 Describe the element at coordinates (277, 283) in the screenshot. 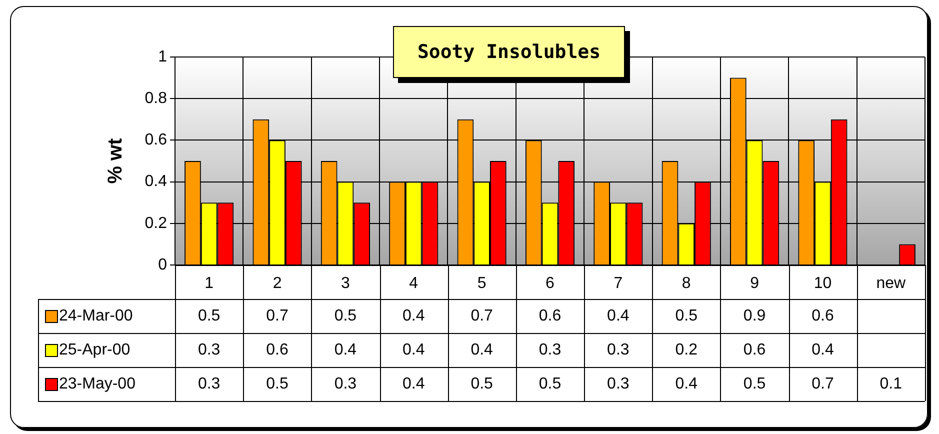

I see `x-tick-label: 2` at that location.